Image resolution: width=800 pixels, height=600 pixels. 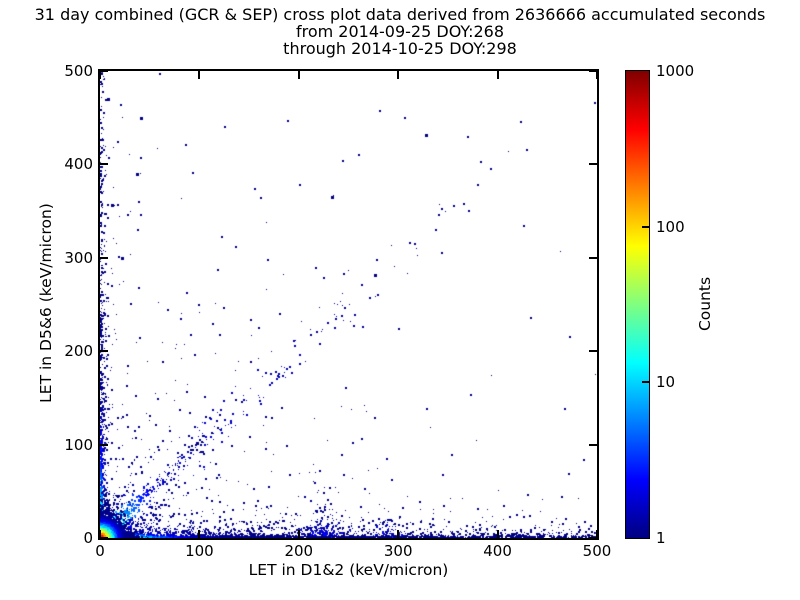 I want to click on colorbar-gradient, so click(x=637, y=304).